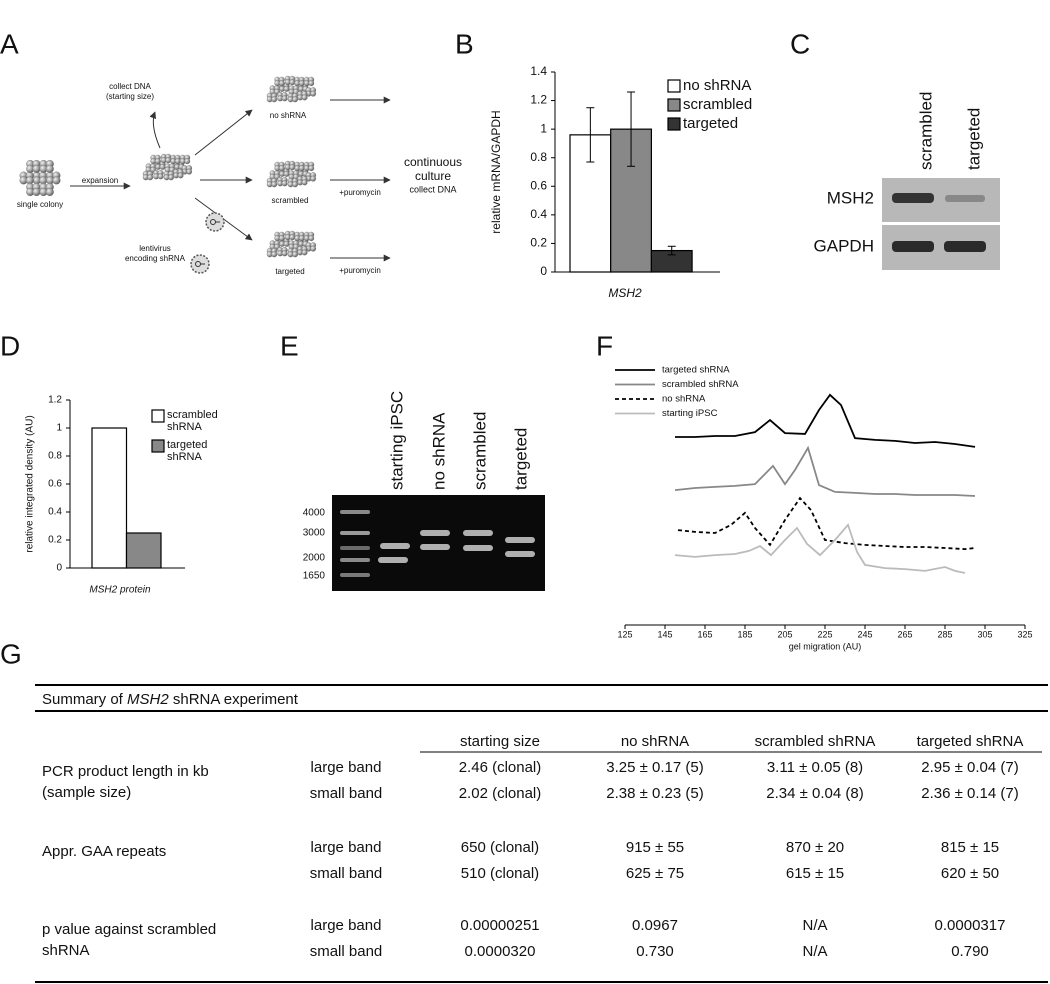 This screenshot has width=1050, height=984. I want to click on table-cell: 0.00000251, so click(499, 925).